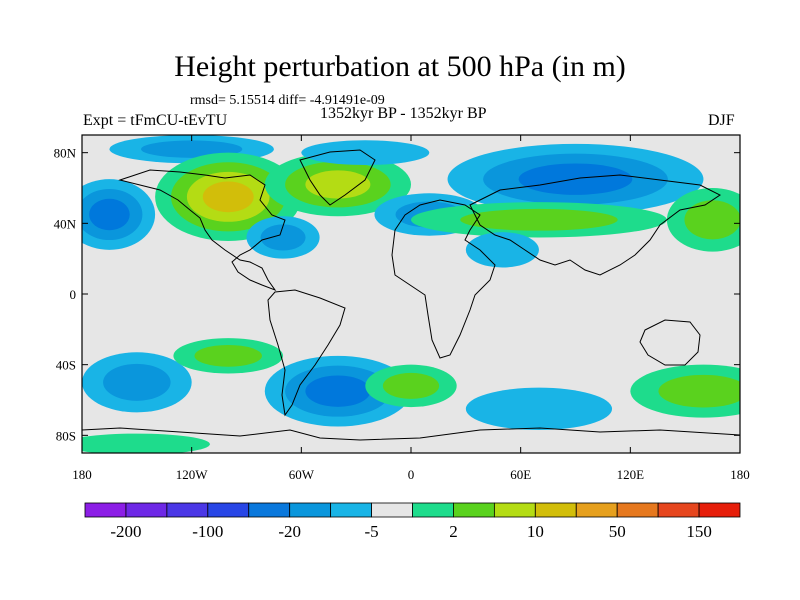 Image resolution: width=800 pixels, height=600 pixels. I want to click on x-tick-label: 60W, so click(302, 474).